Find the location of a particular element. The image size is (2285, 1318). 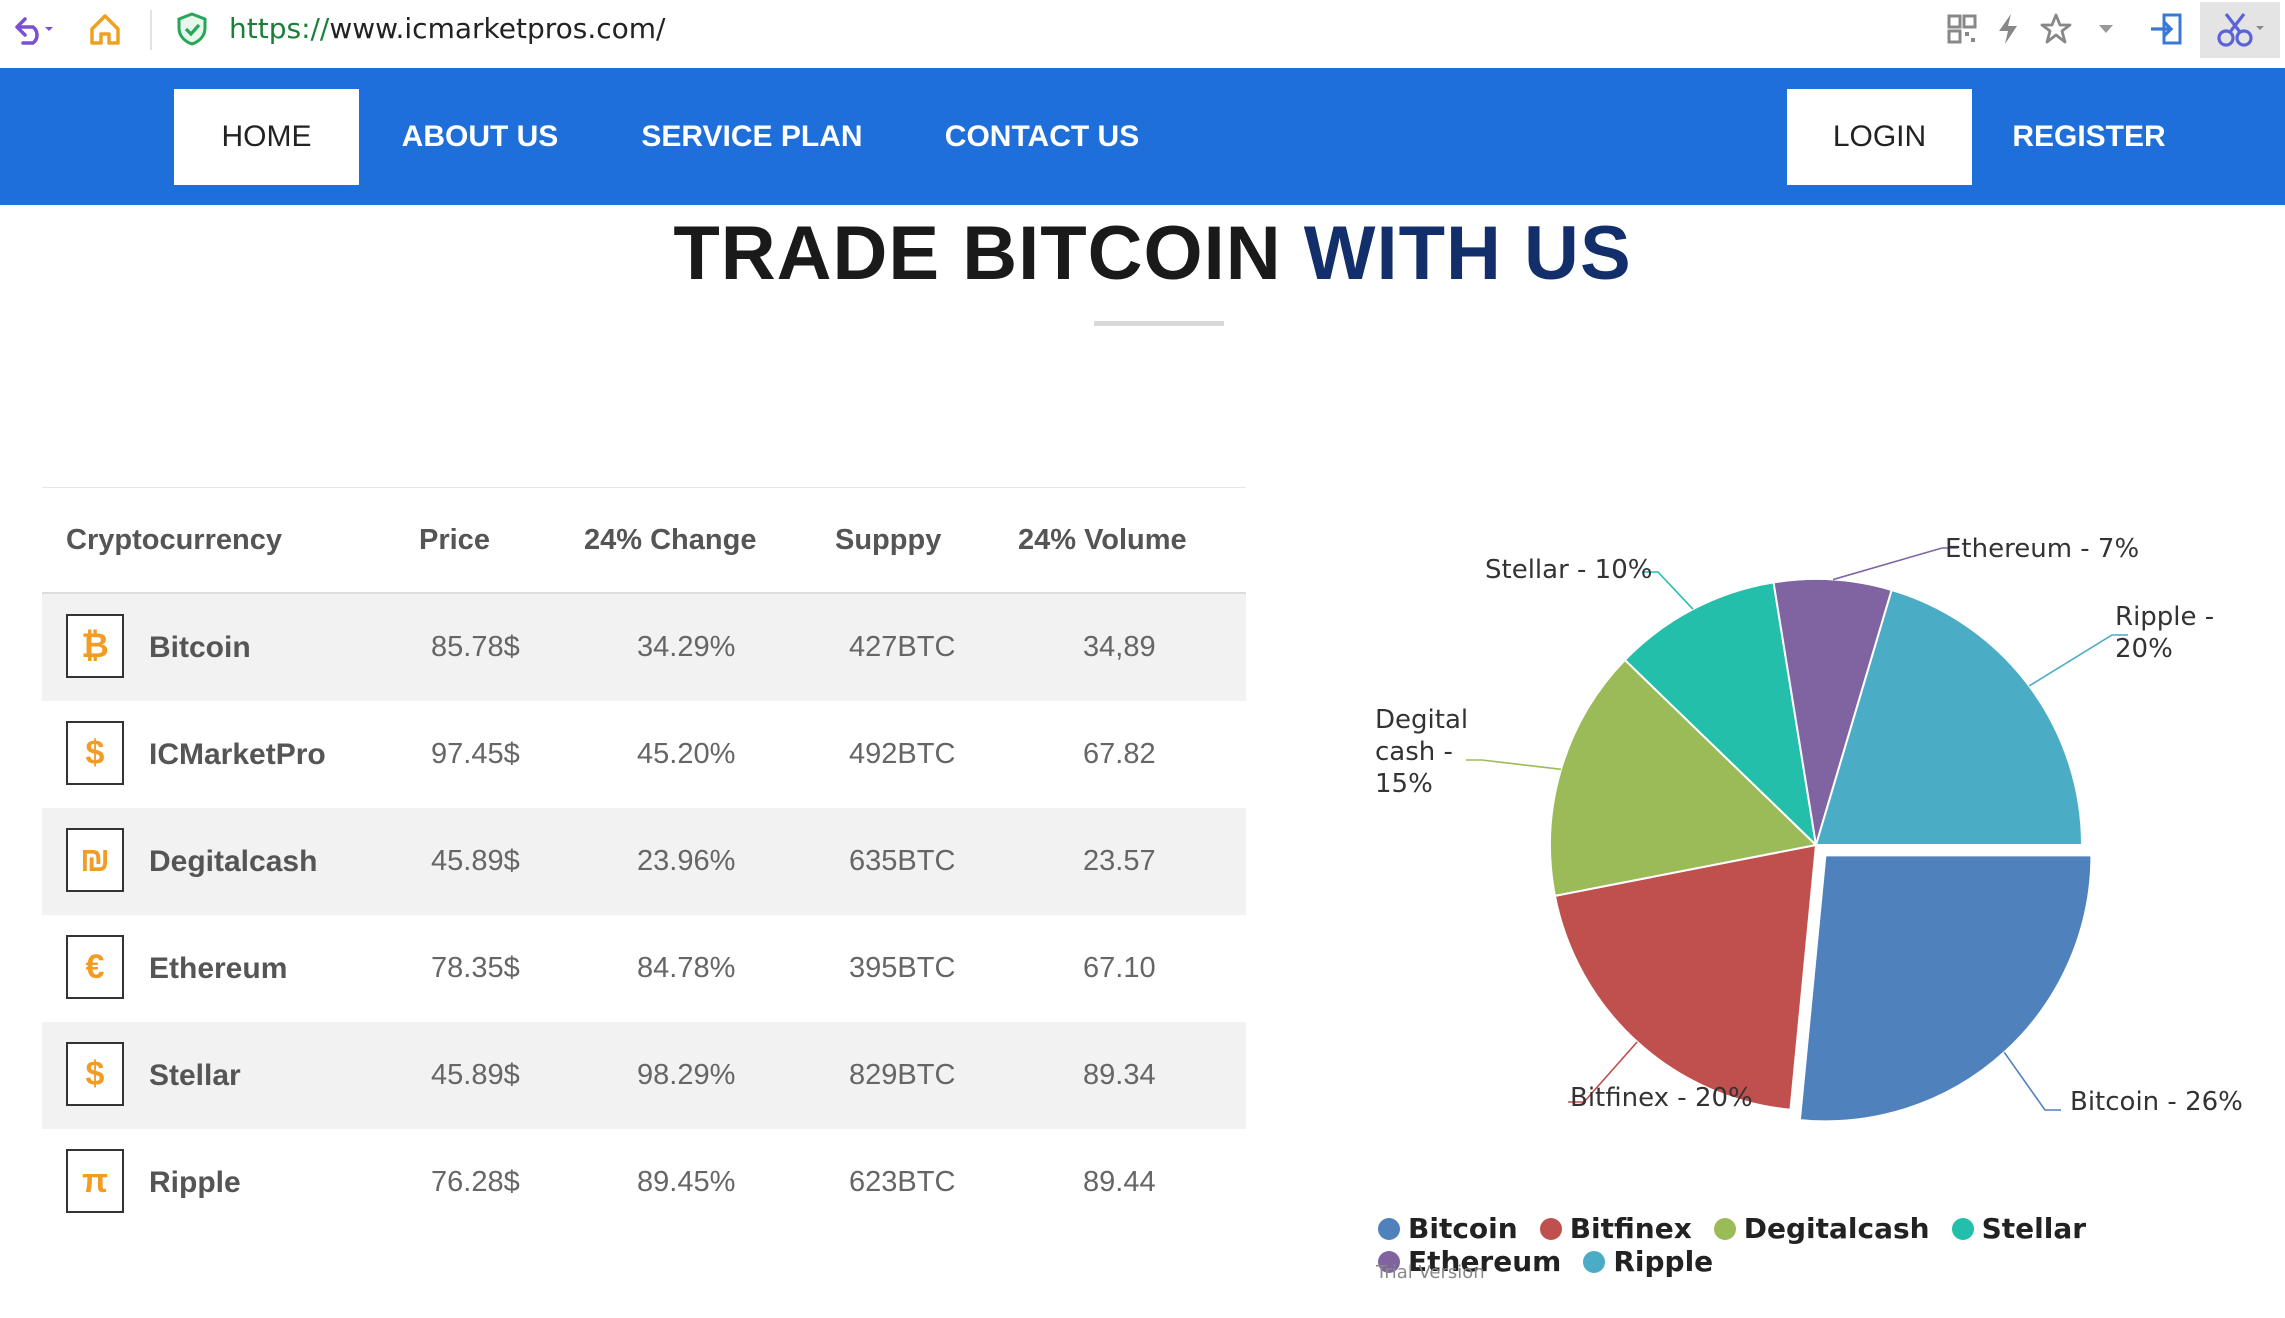

legend-item-ethereum: Ethereum is located at coordinates (1469, 1262).